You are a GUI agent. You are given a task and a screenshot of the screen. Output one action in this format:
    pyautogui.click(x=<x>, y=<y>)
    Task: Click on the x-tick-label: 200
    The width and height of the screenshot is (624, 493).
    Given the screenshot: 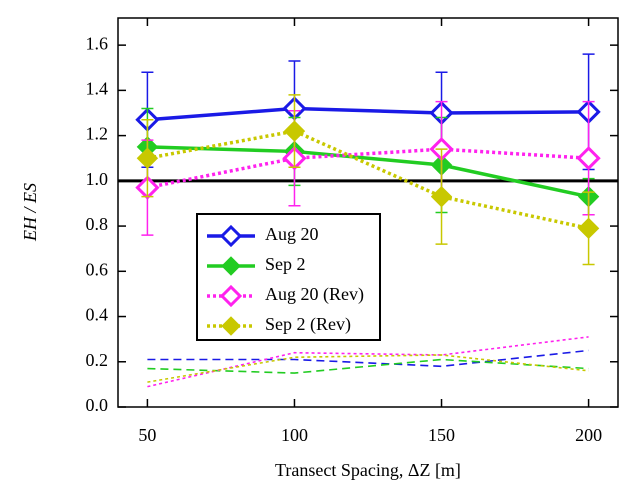 What is the action you would take?
    pyautogui.click(x=588, y=435)
    